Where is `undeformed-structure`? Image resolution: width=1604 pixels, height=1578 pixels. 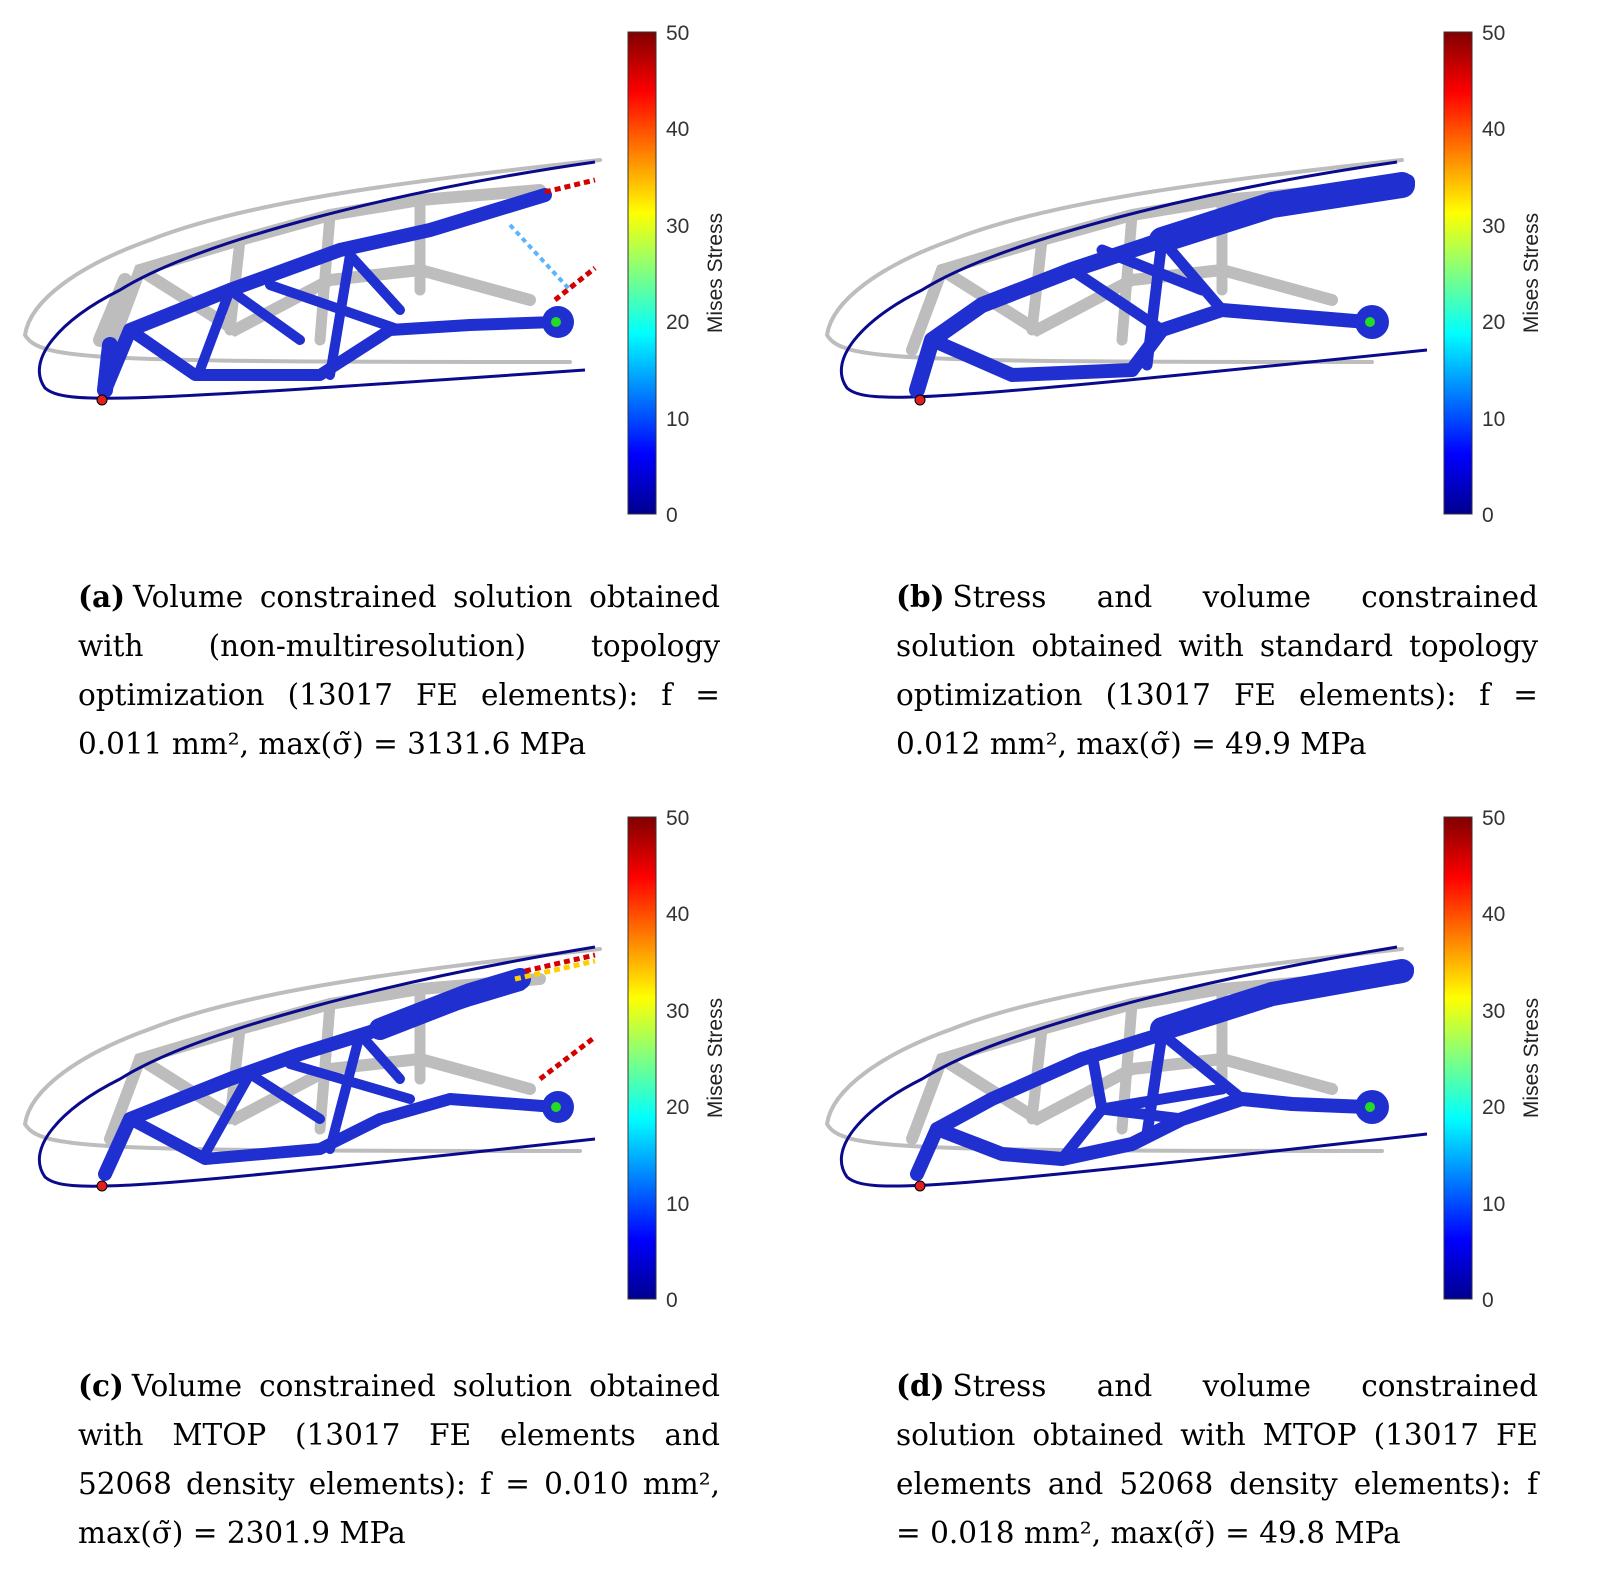 undeformed-structure is located at coordinates (1114, 261).